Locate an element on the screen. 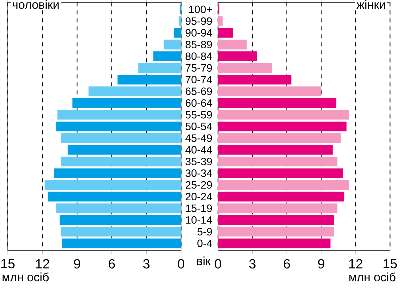  y-tick-label: 65-69 is located at coordinates (199, 92).